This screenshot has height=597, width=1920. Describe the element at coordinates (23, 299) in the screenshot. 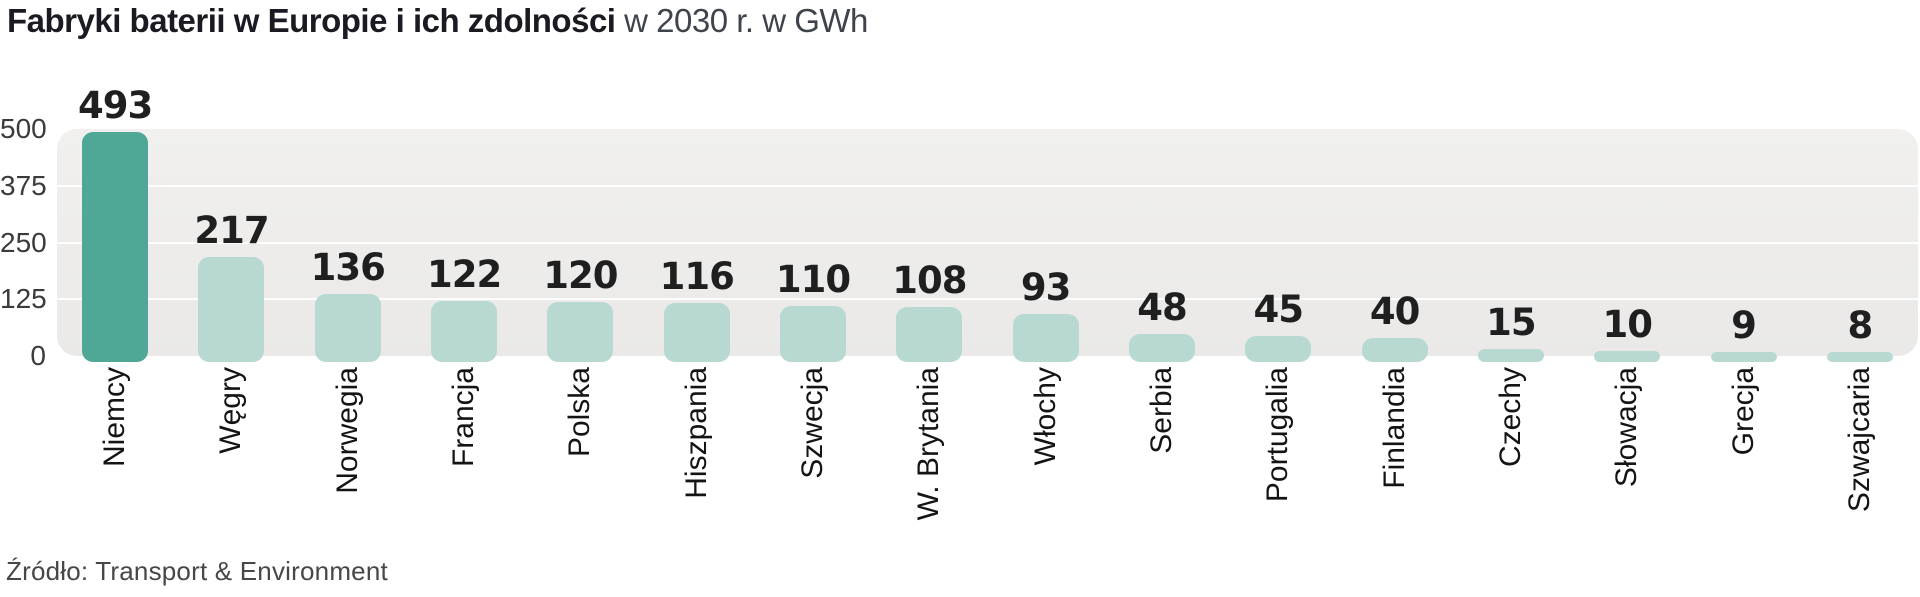

I see `y-tick-label: 125` at that location.